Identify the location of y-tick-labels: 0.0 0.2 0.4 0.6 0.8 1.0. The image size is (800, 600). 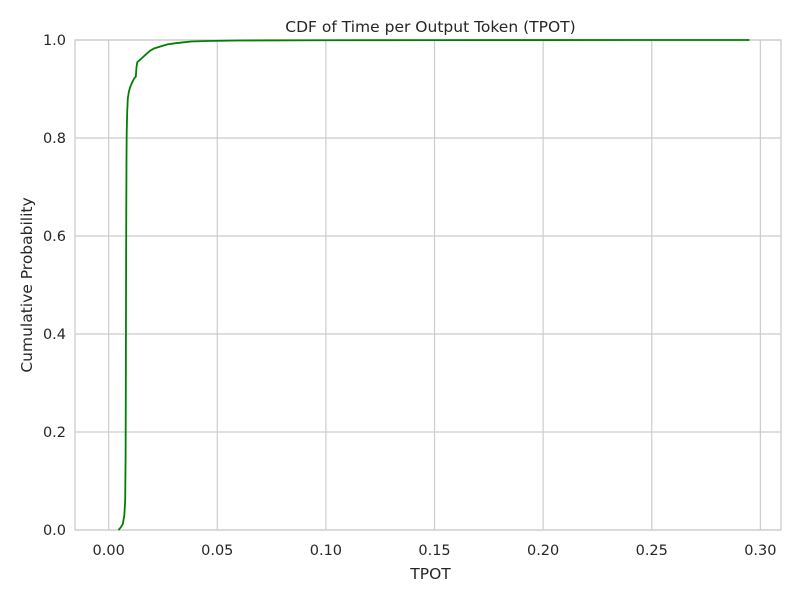
(54, 286).